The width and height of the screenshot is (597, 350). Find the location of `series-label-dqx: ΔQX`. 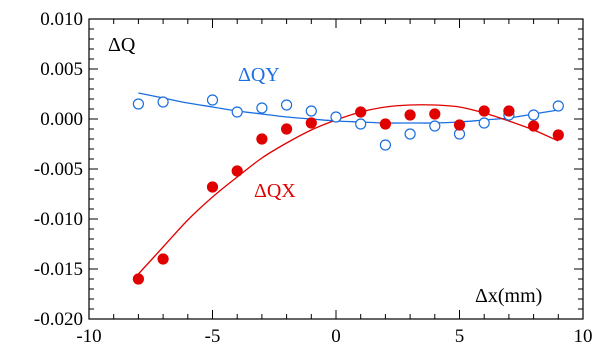

series-label-dqx: ΔQX is located at coordinates (275, 191).